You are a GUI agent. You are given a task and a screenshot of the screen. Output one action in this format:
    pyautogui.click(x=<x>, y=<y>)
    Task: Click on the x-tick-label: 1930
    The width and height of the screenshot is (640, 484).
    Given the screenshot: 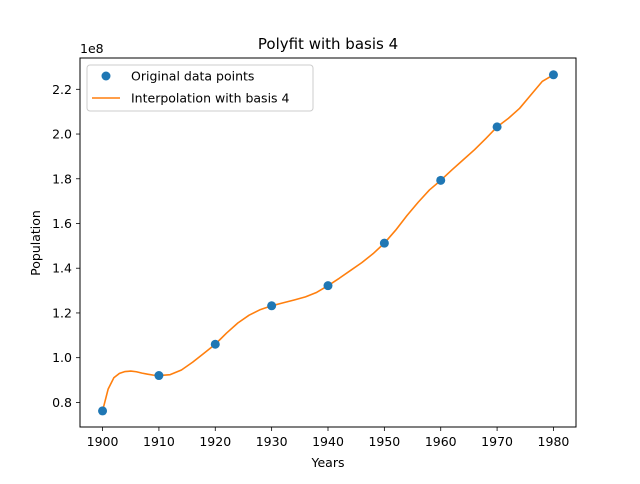 What is the action you would take?
    pyautogui.click(x=272, y=441)
    